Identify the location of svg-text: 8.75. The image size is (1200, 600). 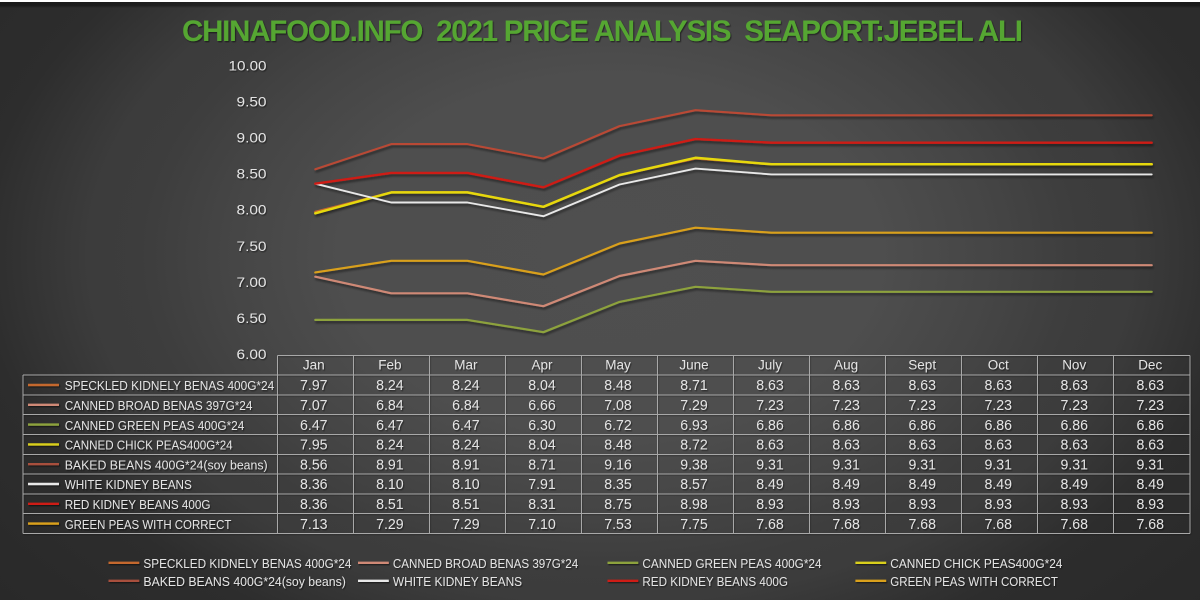
(618, 504).